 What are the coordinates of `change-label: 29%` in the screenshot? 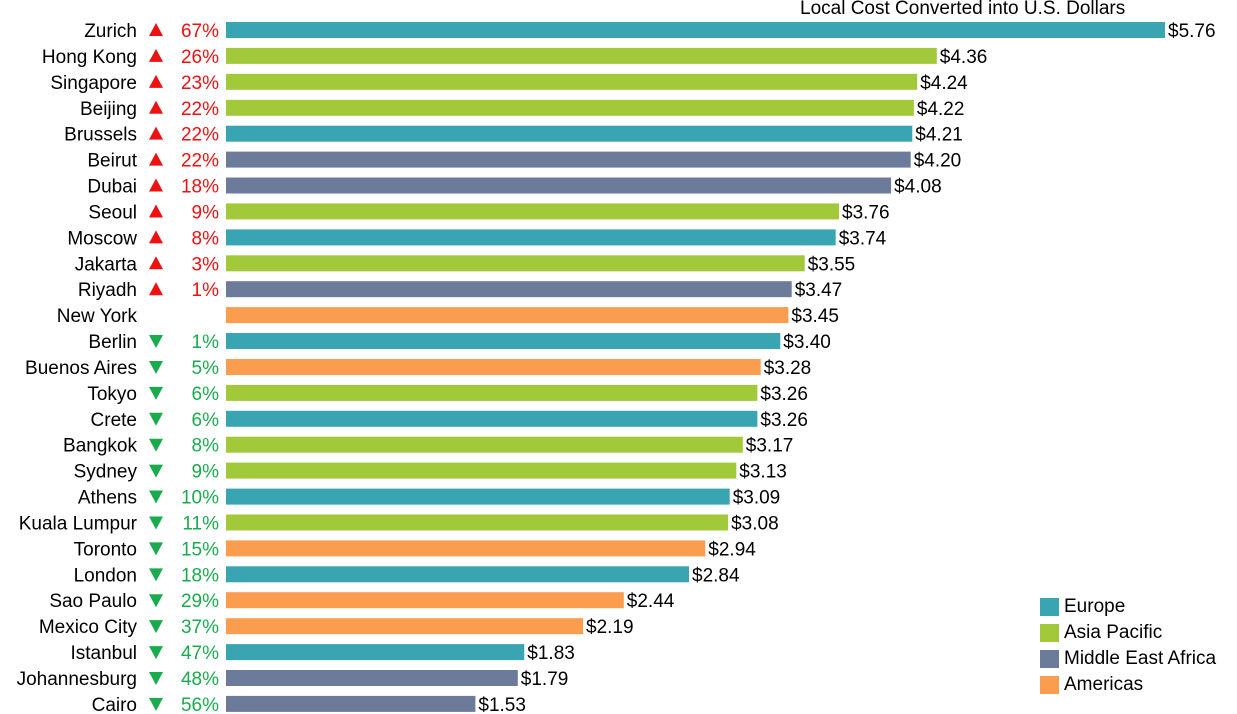 It's located at (200, 601).